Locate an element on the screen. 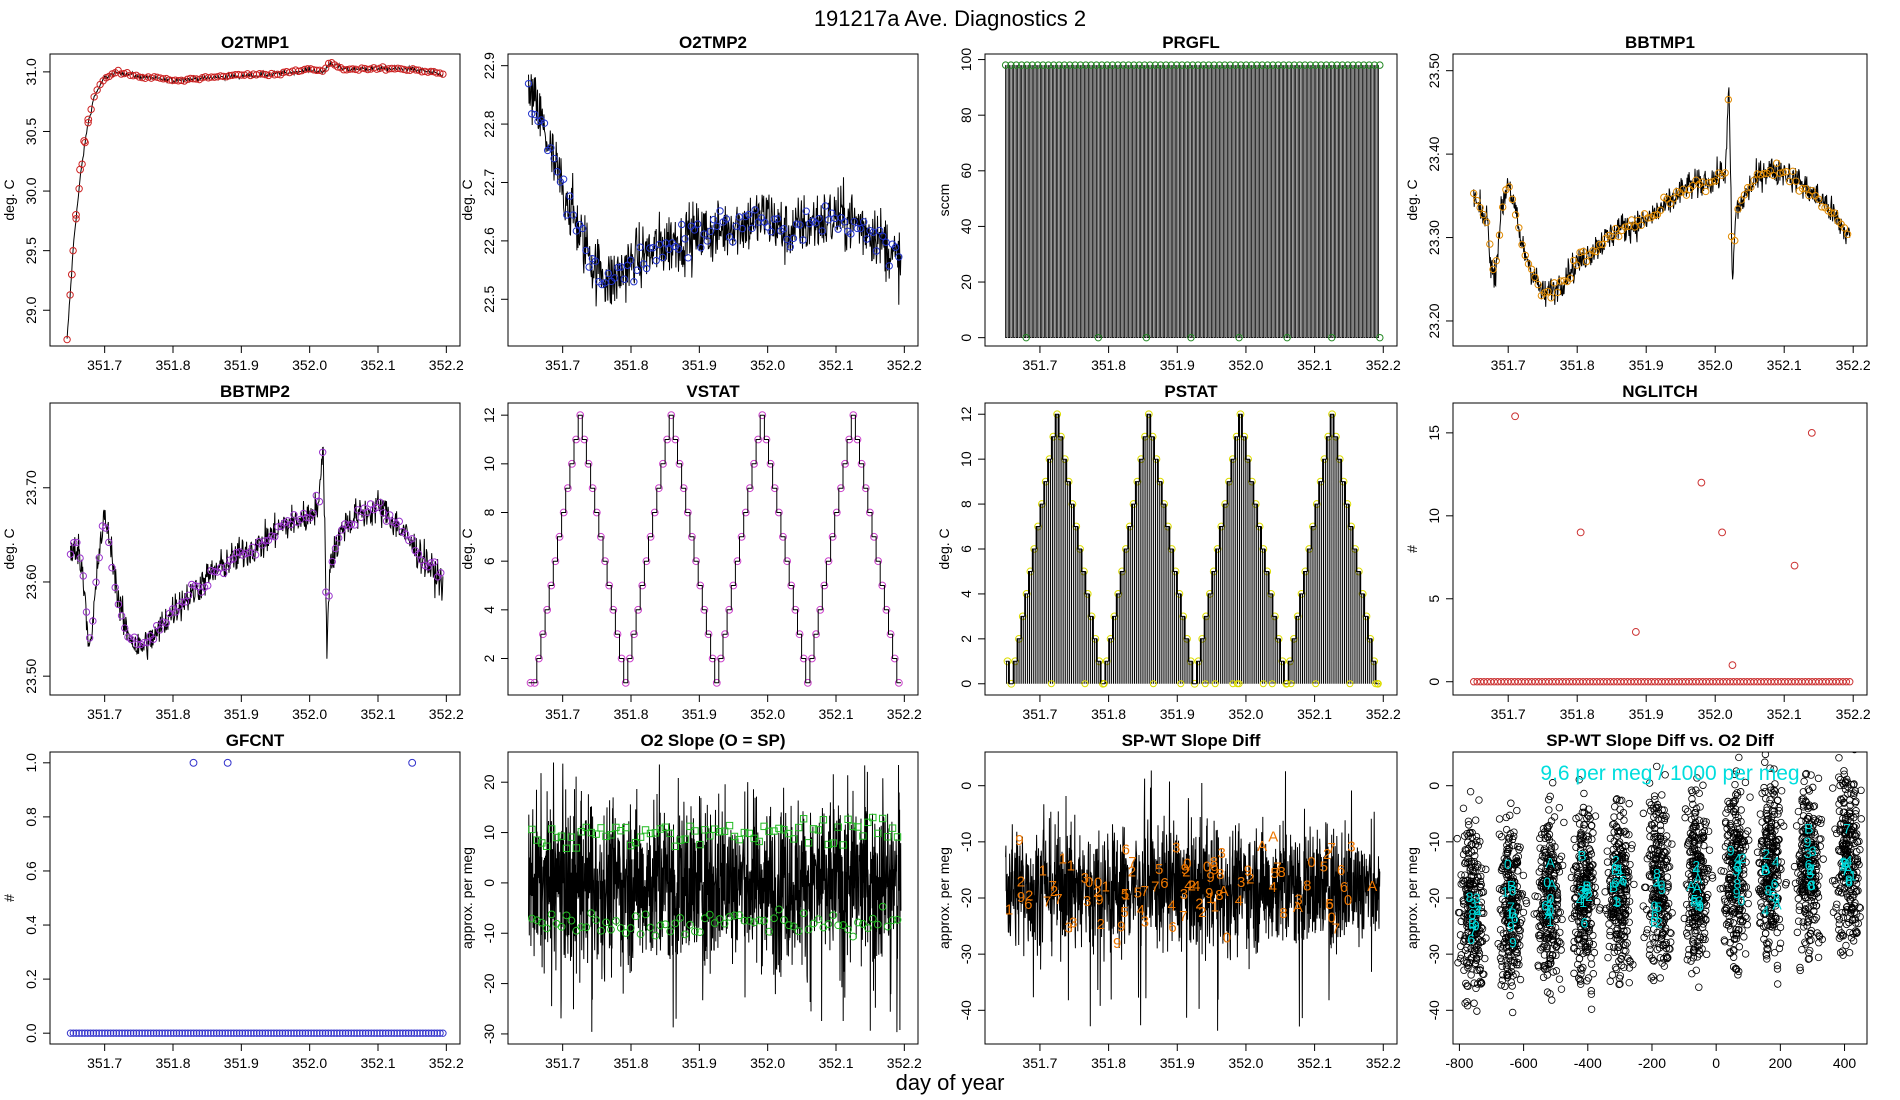  data-label: 7 is located at coordinates (1511, 907).